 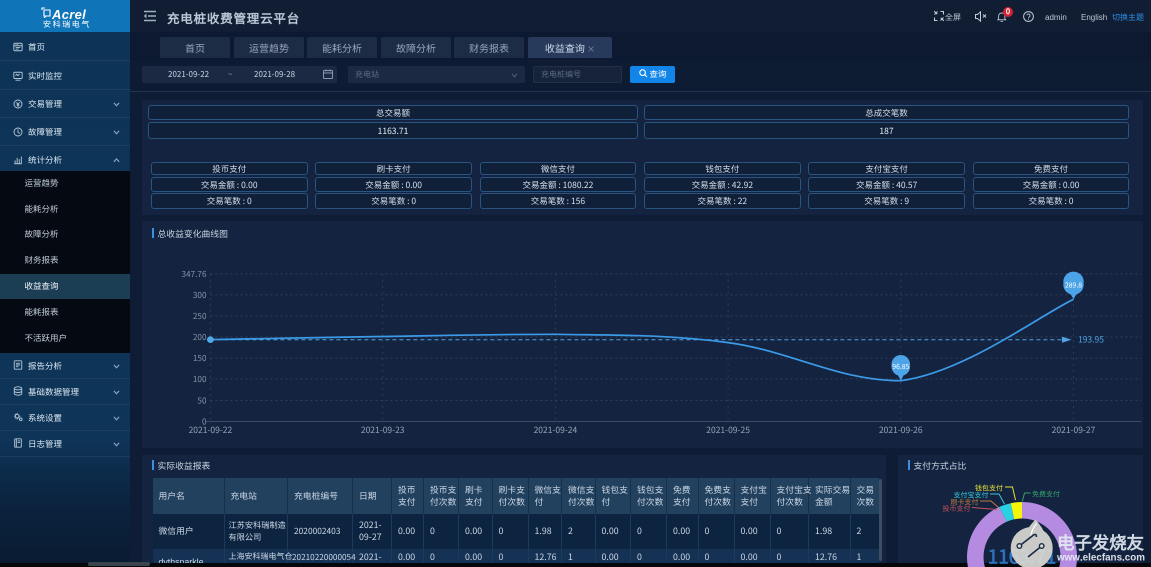 I want to click on svg-text: 50, so click(x=202, y=401).